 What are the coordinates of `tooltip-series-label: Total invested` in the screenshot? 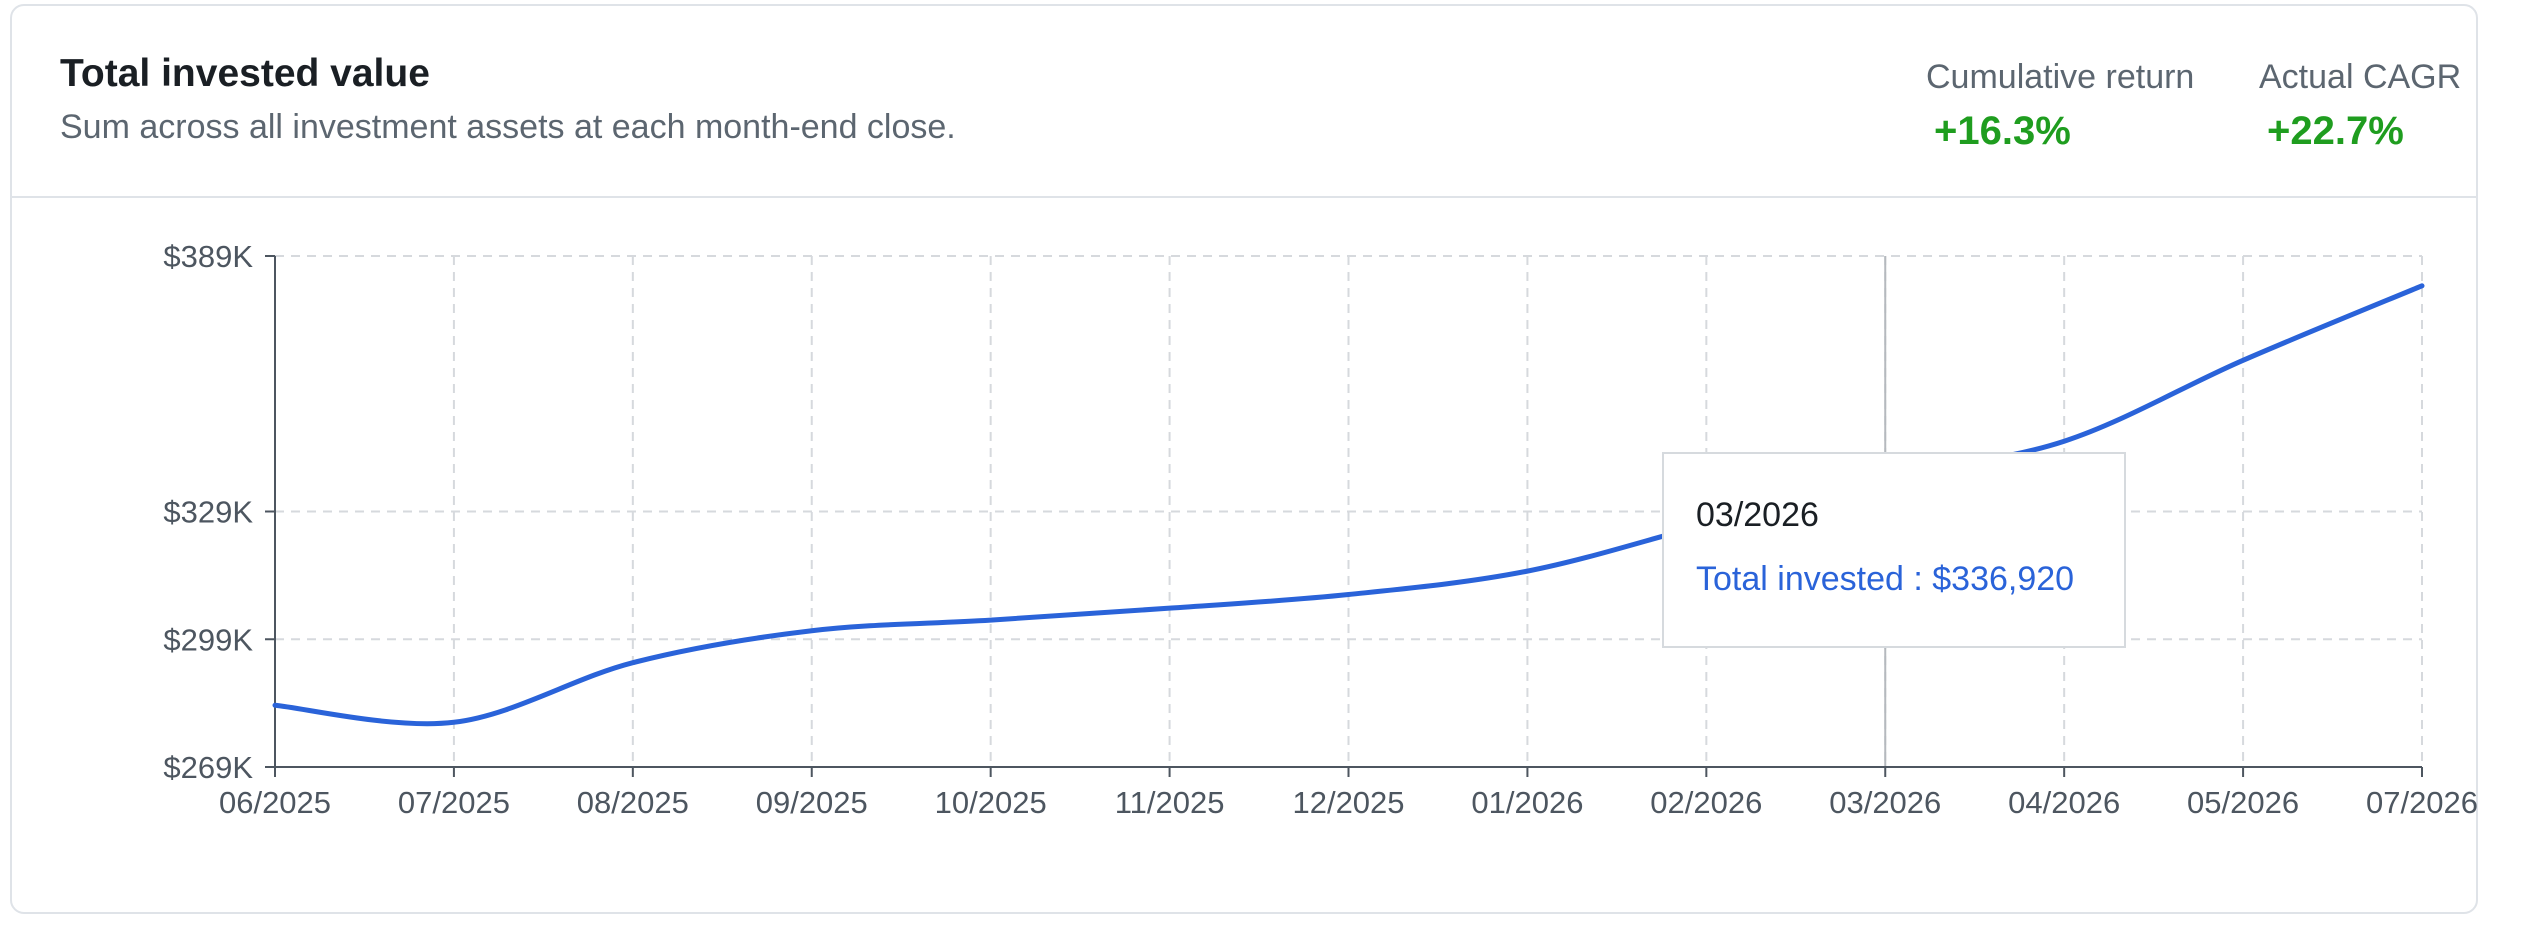 It's located at (1800, 579).